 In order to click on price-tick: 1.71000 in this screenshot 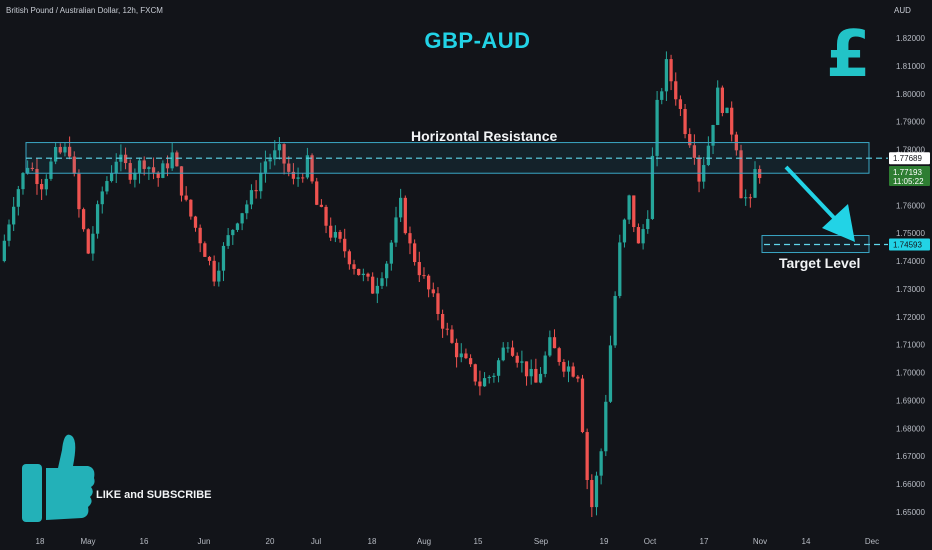, I will do `click(910, 345)`.